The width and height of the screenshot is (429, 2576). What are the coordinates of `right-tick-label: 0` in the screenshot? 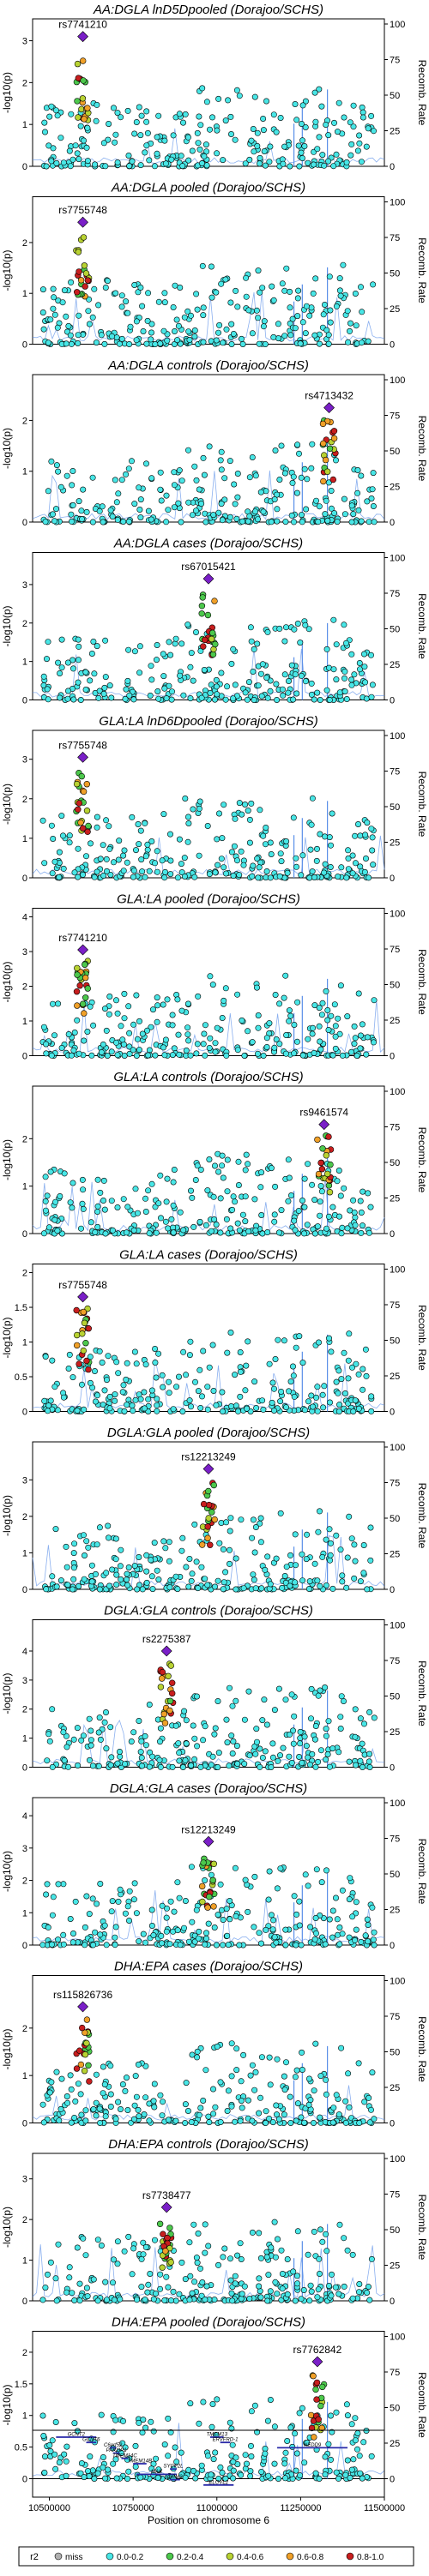 It's located at (393, 1057).